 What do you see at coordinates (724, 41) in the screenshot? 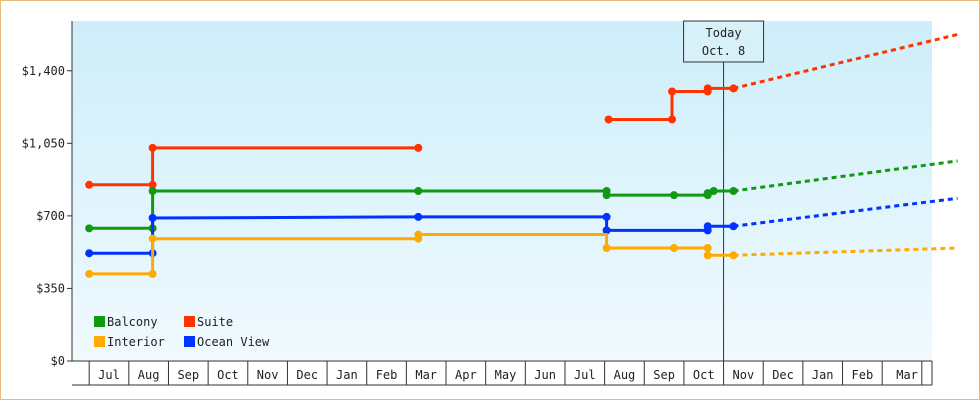
I see `today-box` at bounding box center [724, 41].